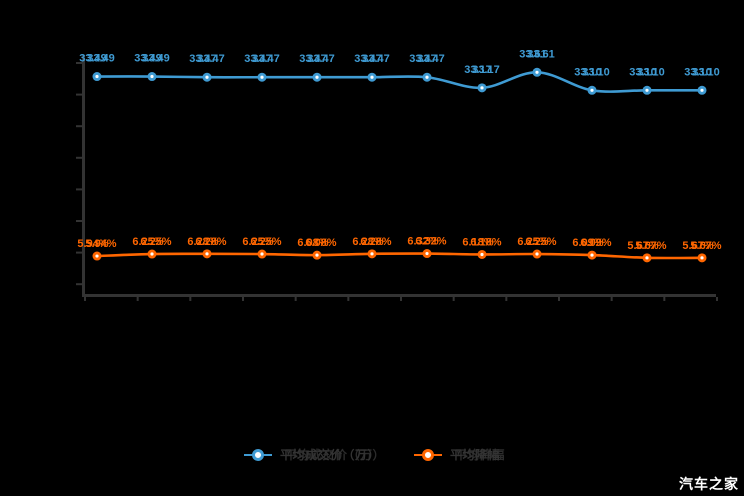  Describe the element at coordinates (83, 176) in the screenshot. I see `y-axis` at that location.